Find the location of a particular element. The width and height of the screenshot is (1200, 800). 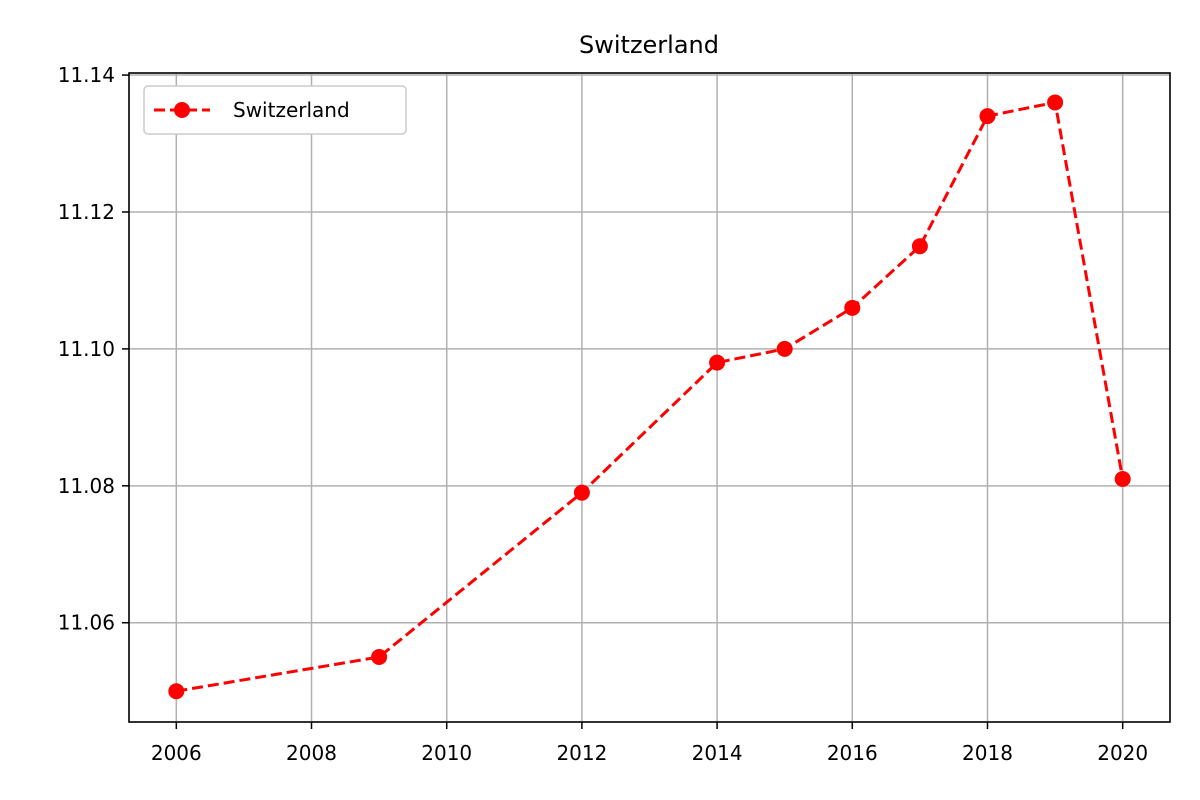

x-tick-label: 2014 is located at coordinates (717, 753).